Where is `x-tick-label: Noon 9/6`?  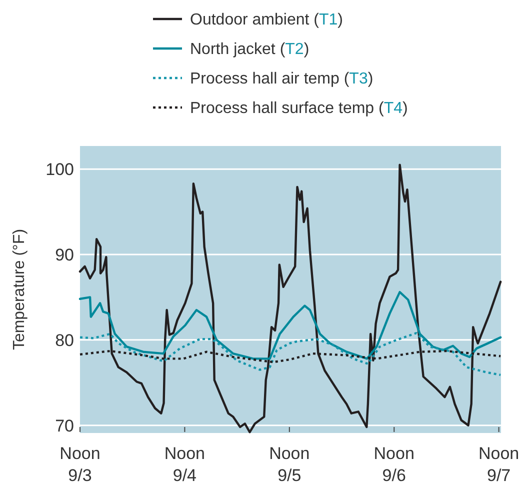
x-tick-label: Noon 9/6 is located at coordinates (394, 464).